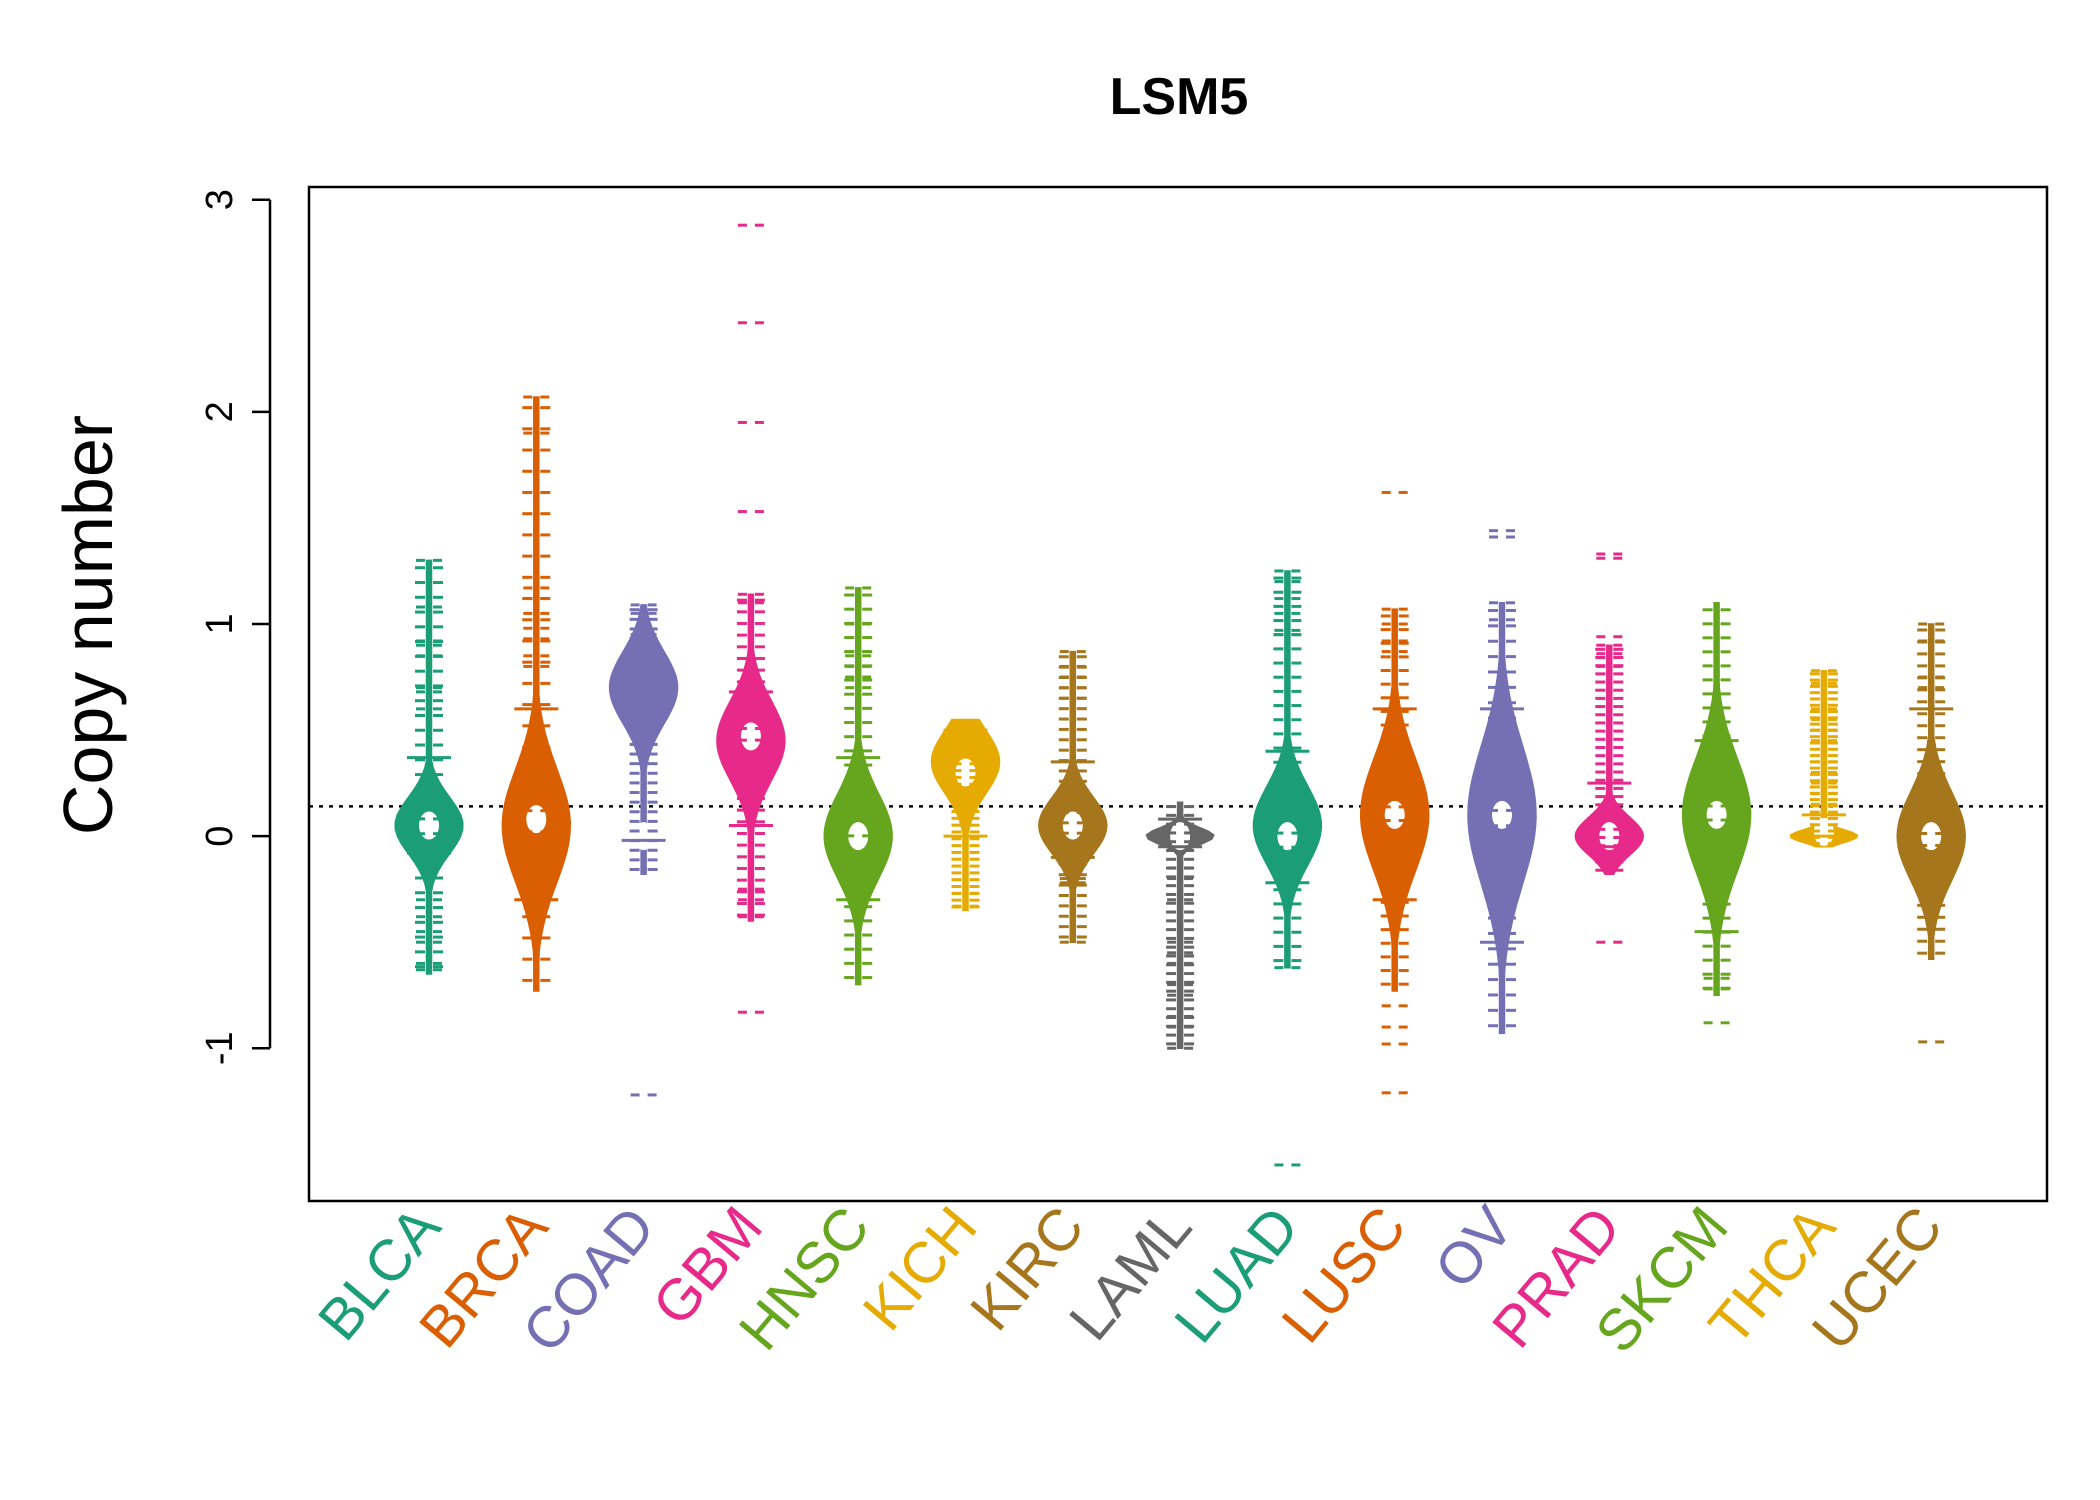  I want to click on violin-ucec, so click(1931, 833).